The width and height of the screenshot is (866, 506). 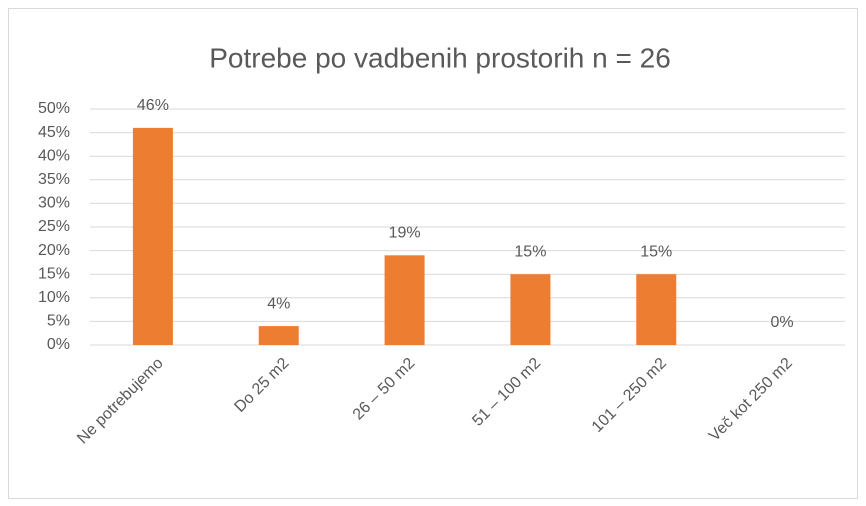 I want to click on y-tick-label: 45%, so click(x=54, y=132).